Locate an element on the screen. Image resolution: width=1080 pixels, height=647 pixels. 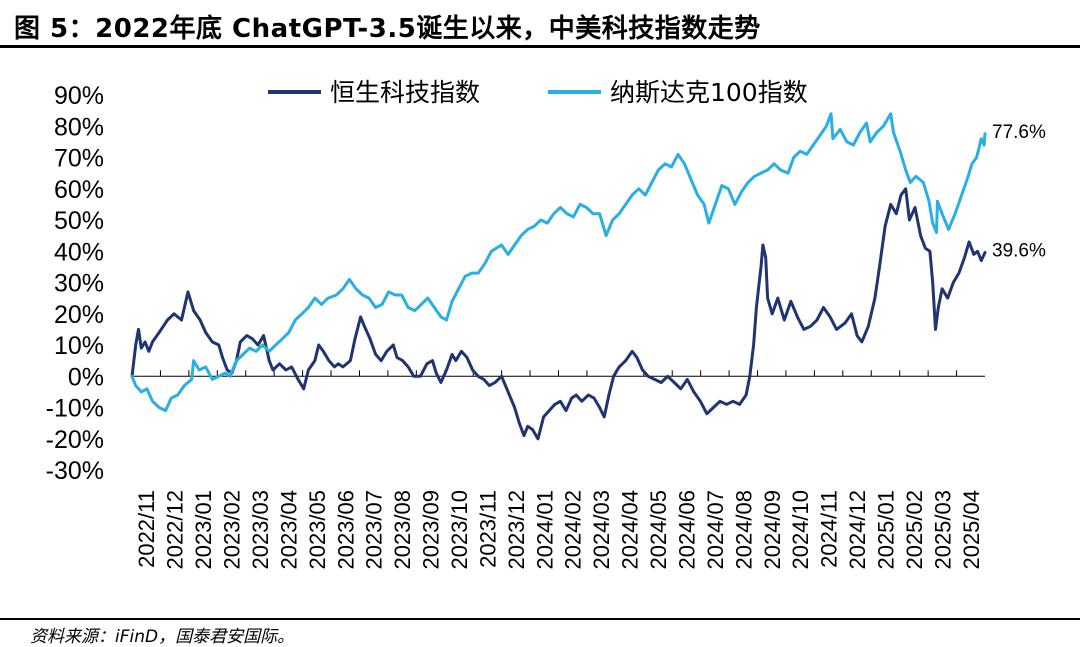
figure-title-bar: 图 5：2022年底 ChatGPT-3.5诞生以来，中美科技指数走势 is located at coordinates (540, 24).